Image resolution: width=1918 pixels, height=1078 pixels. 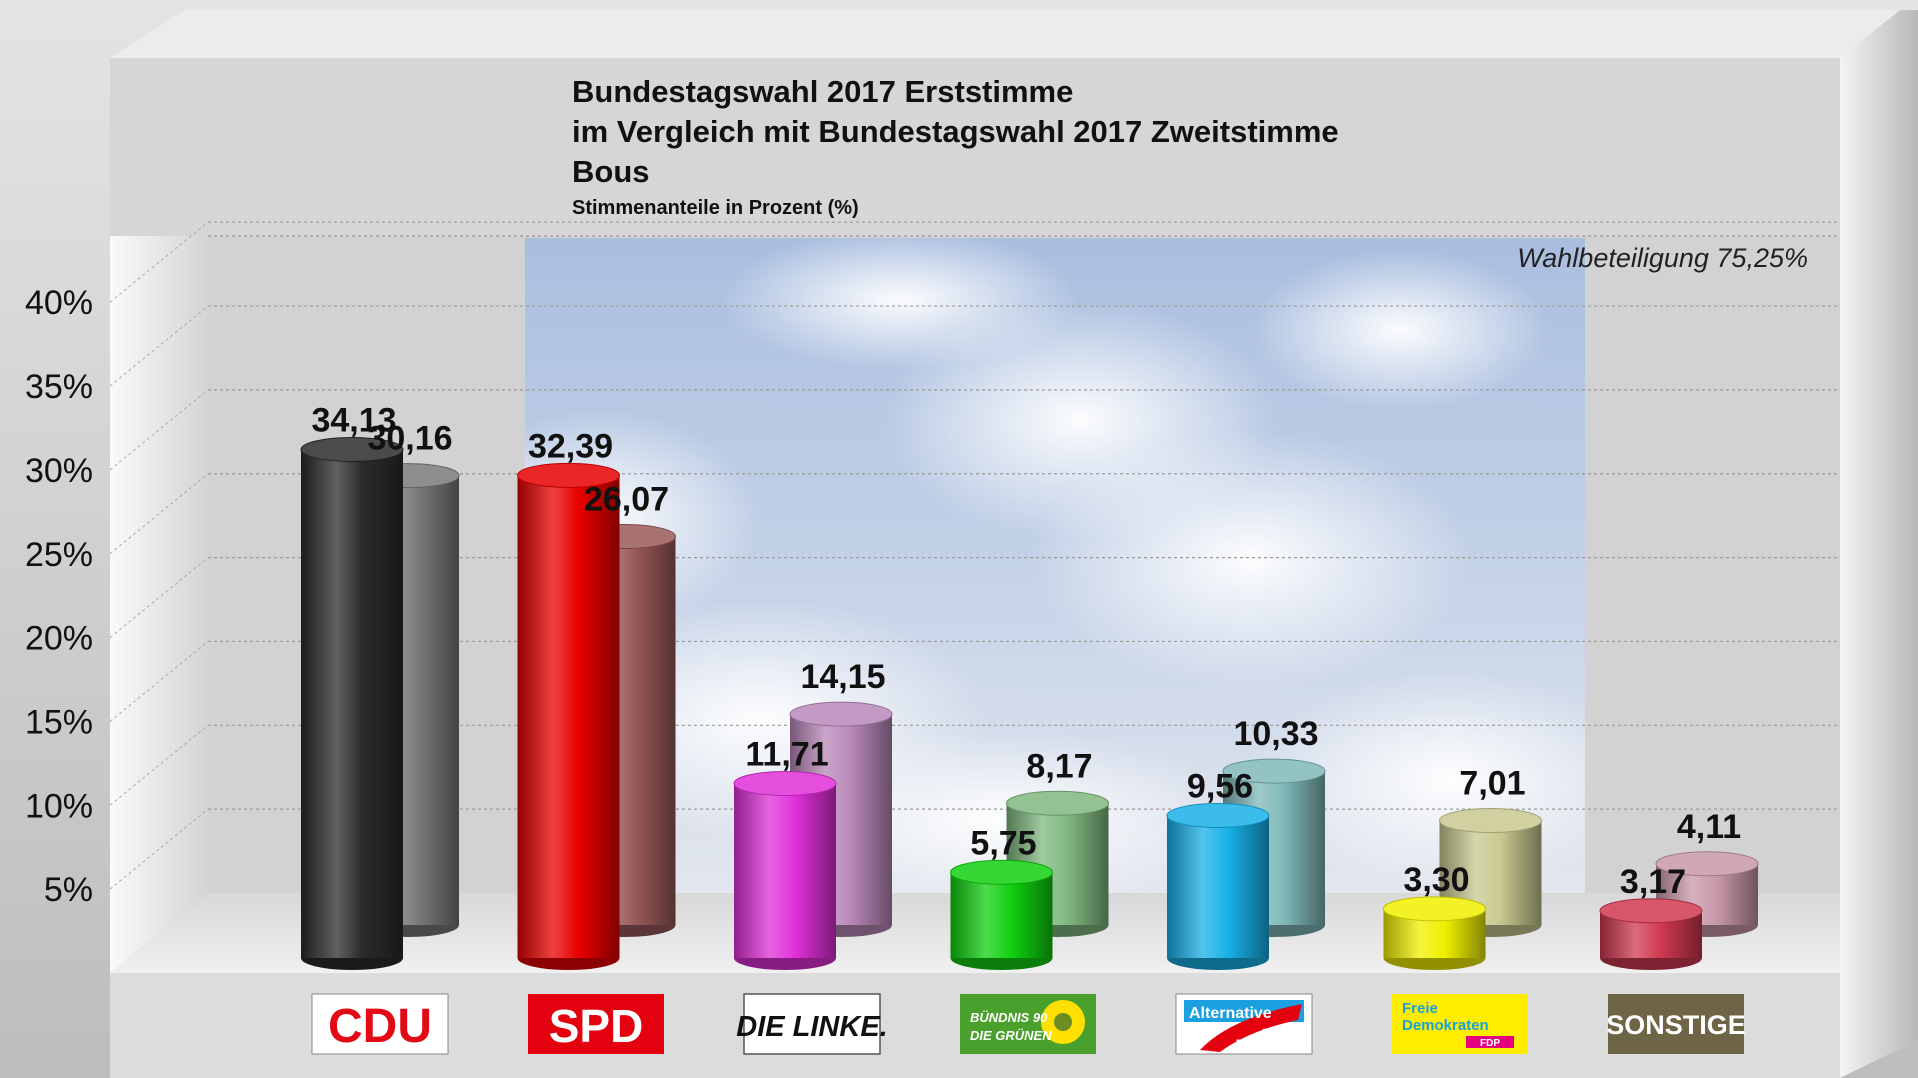 I want to click on right-frame, so click(x=1879, y=544).